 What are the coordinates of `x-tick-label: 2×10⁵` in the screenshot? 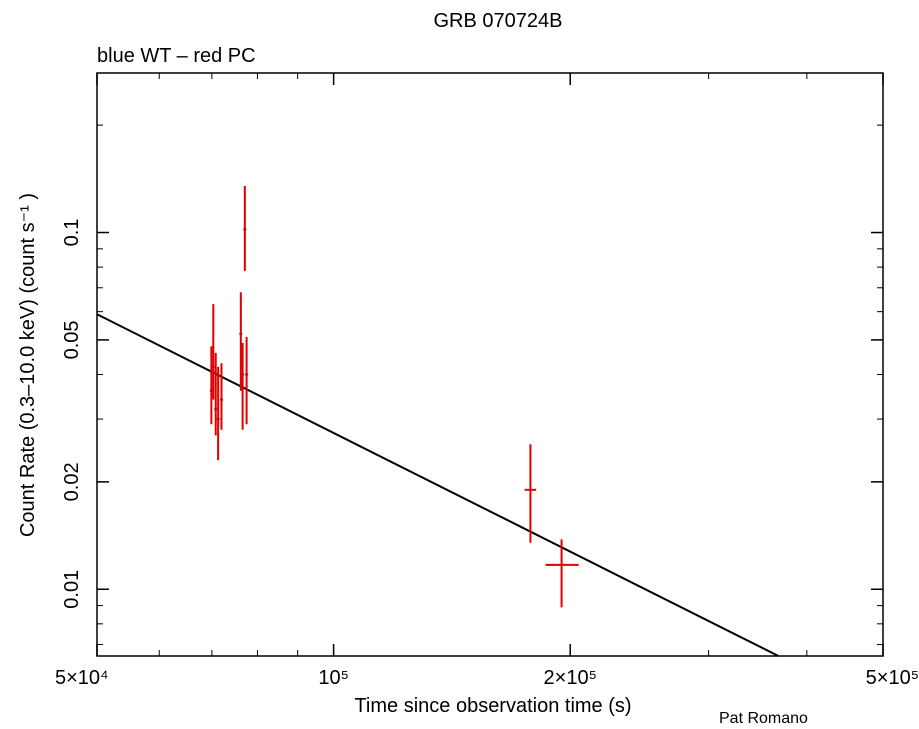 It's located at (570, 678).